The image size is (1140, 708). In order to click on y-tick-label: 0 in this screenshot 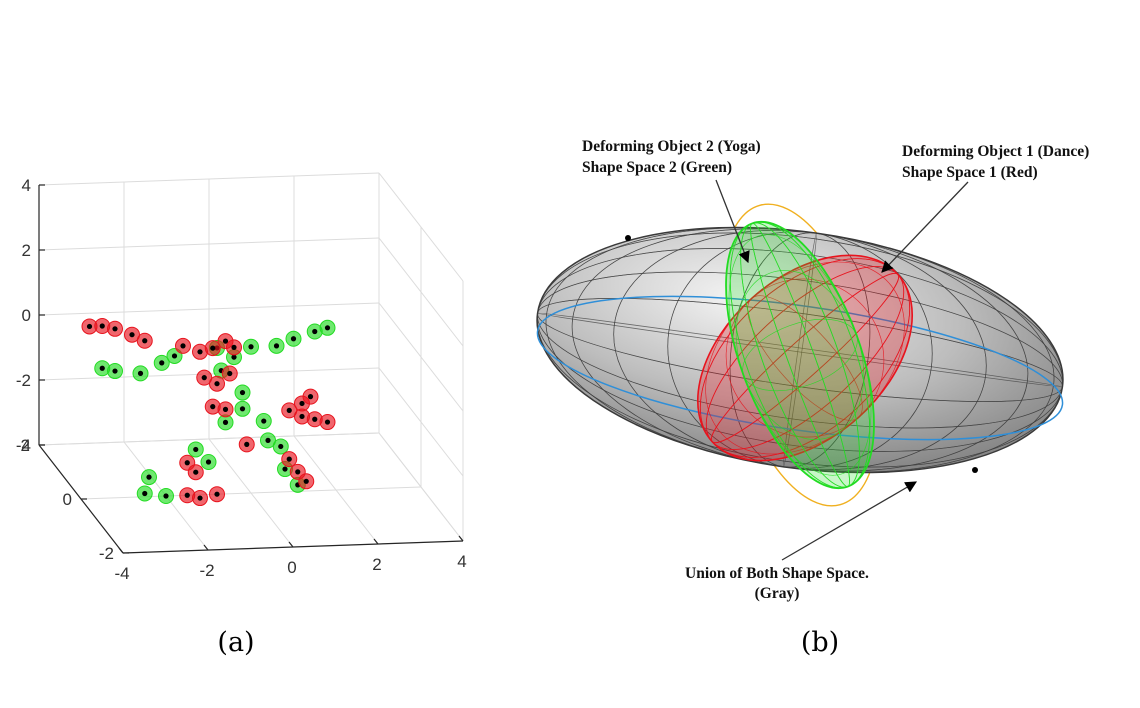, I will do `click(67, 499)`.